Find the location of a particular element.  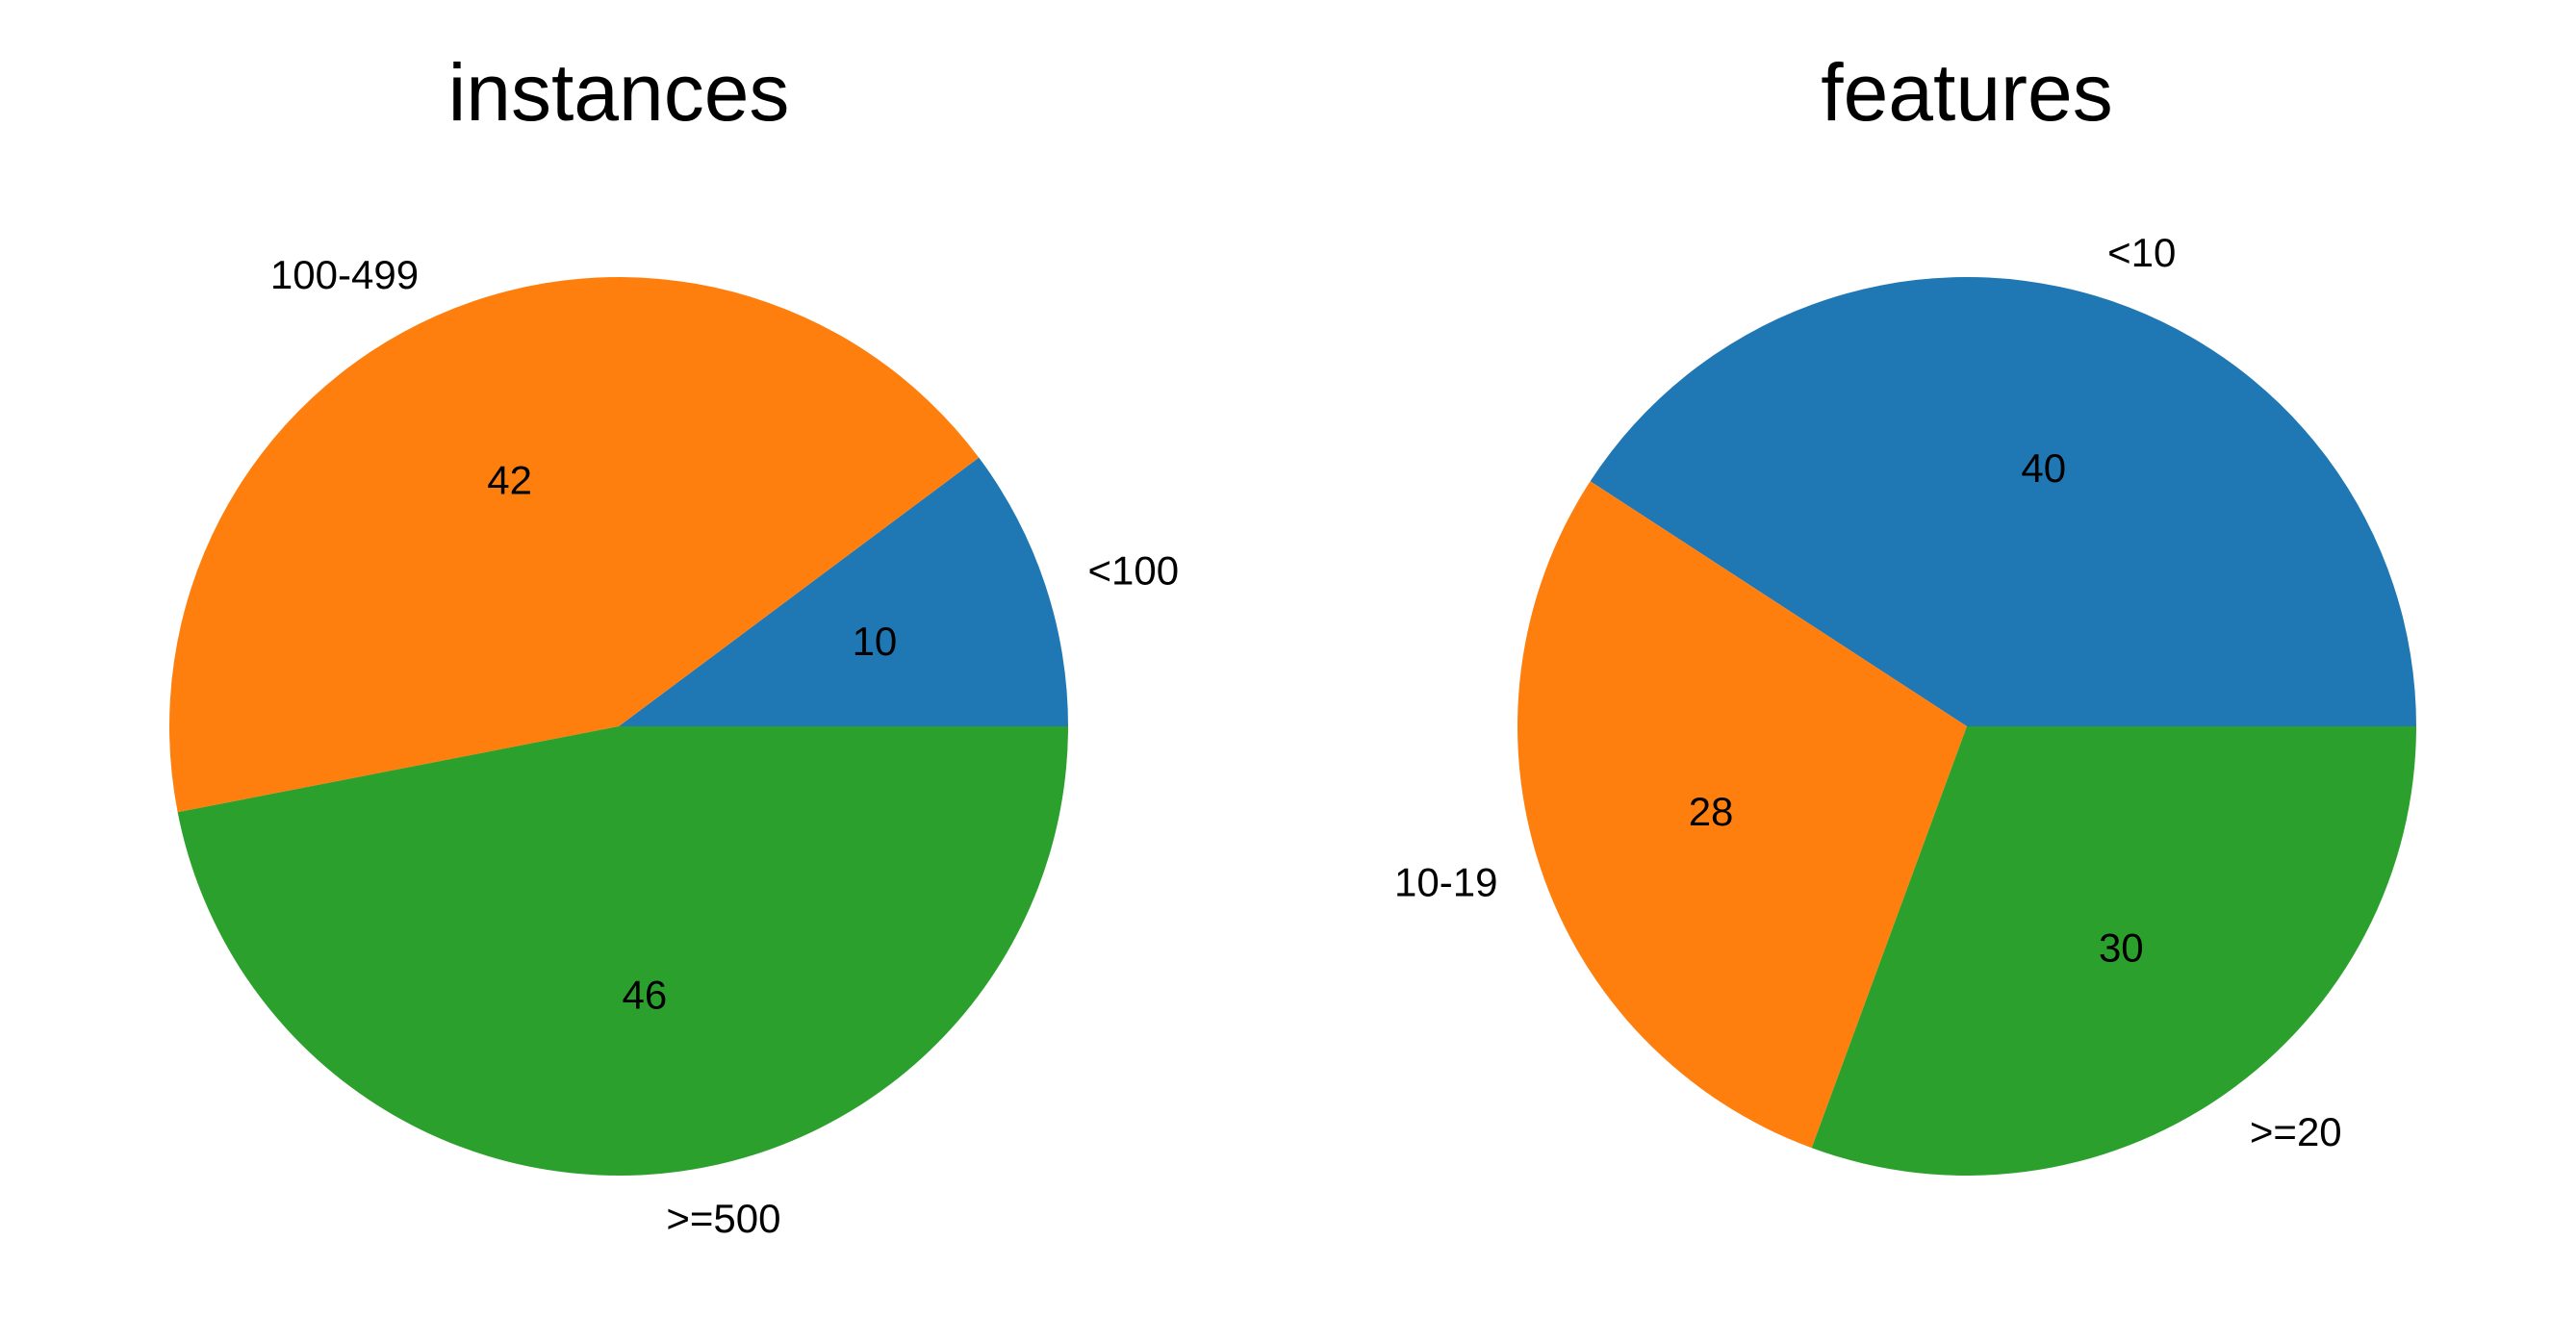

category-label: <100 is located at coordinates (1134, 571).